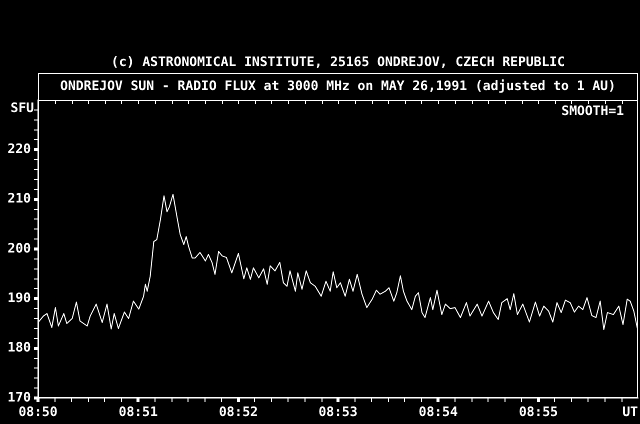 The width and height of the screenshot is (640, 424). What do you see at coordinates (20, 248) in the screenshot?
I see `y-tick-label: 200` at bounding box center [20, 248].